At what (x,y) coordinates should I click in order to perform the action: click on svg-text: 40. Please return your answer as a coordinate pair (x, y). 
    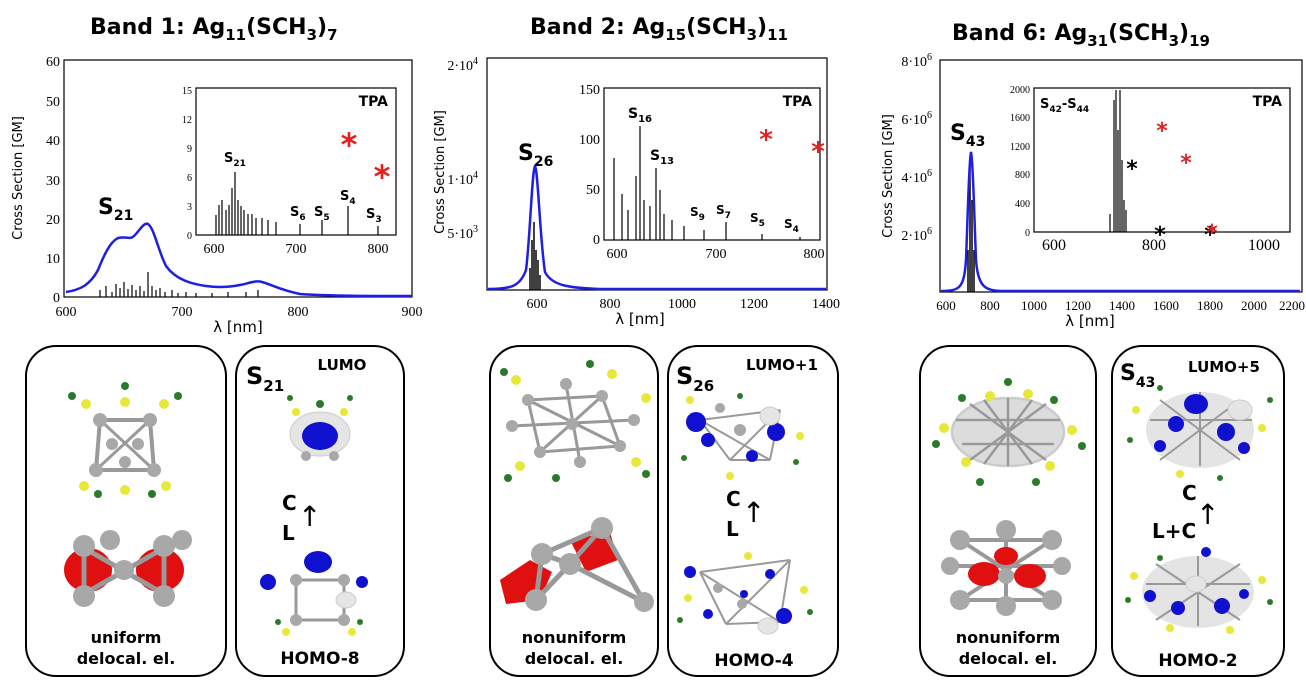
    Looking at the image, I should click on (53, 141).